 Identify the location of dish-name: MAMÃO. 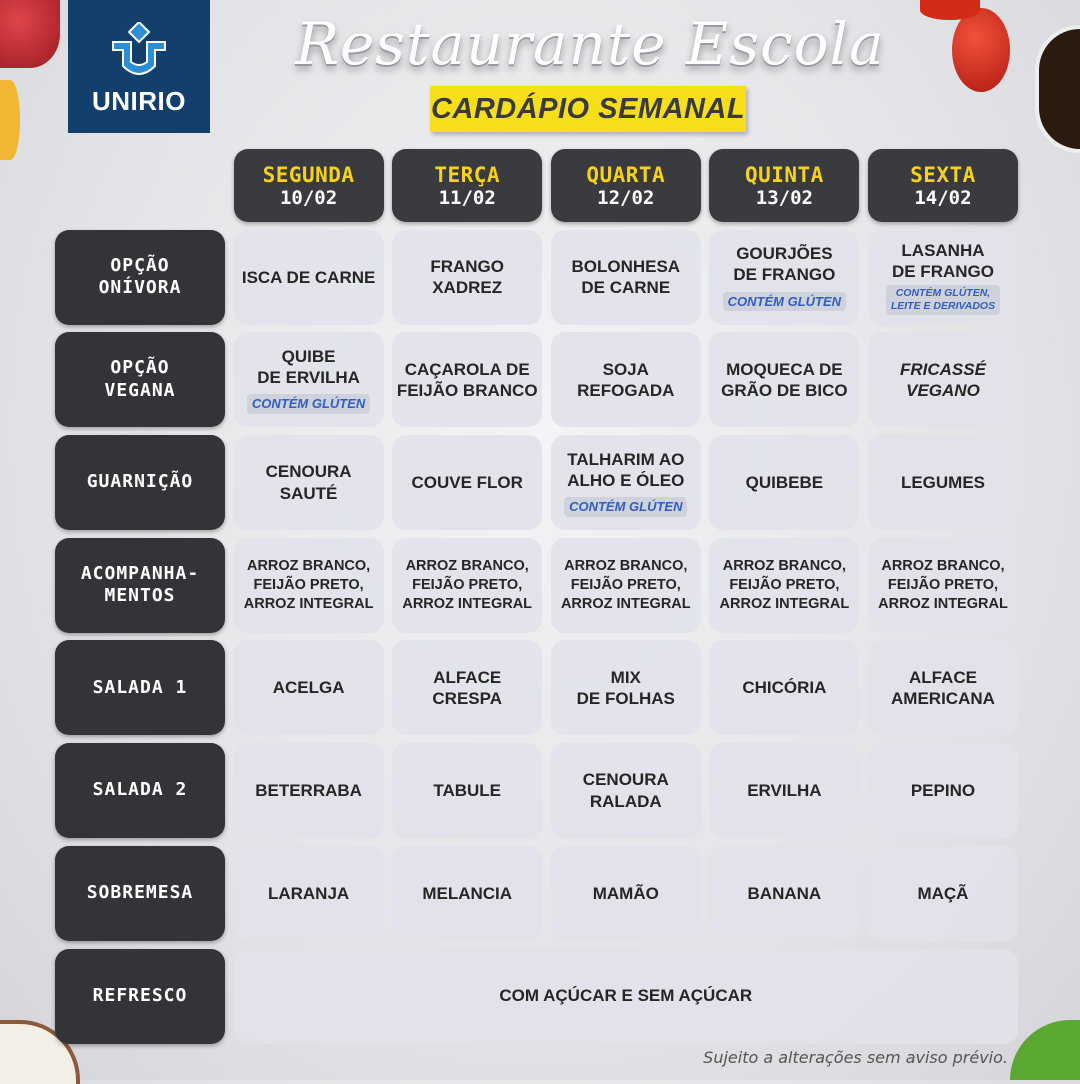
(625, 893).